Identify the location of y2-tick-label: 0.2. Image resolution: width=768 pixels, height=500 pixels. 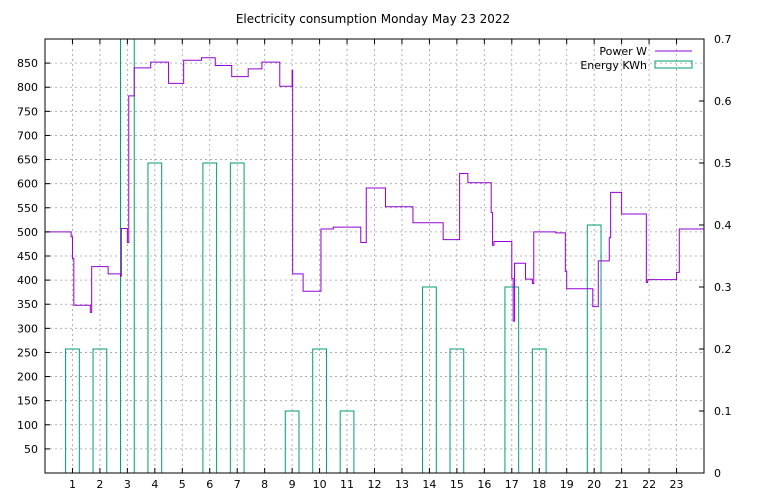
(723, 349).